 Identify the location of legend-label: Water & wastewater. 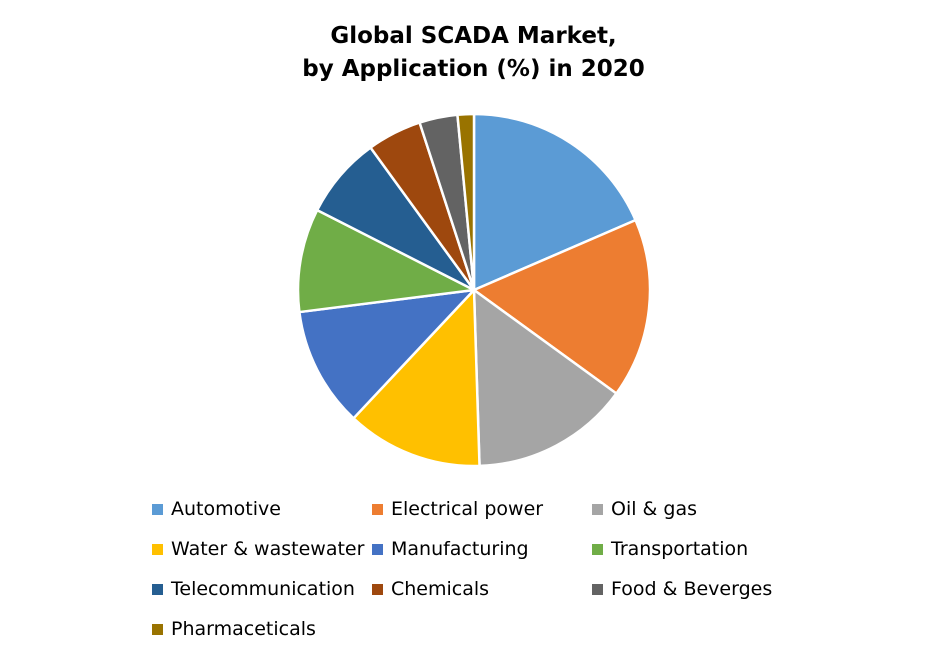
(268, 549).